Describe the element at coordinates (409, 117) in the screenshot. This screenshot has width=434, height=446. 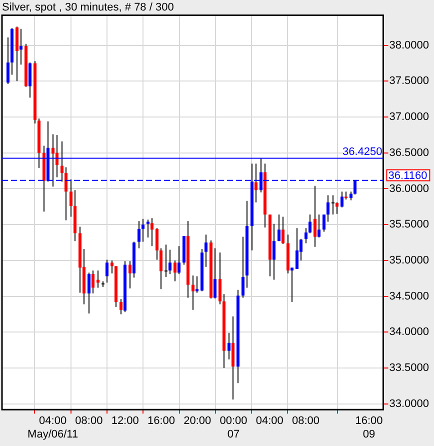
I see `y-tick-label: 37.0000` at that location.